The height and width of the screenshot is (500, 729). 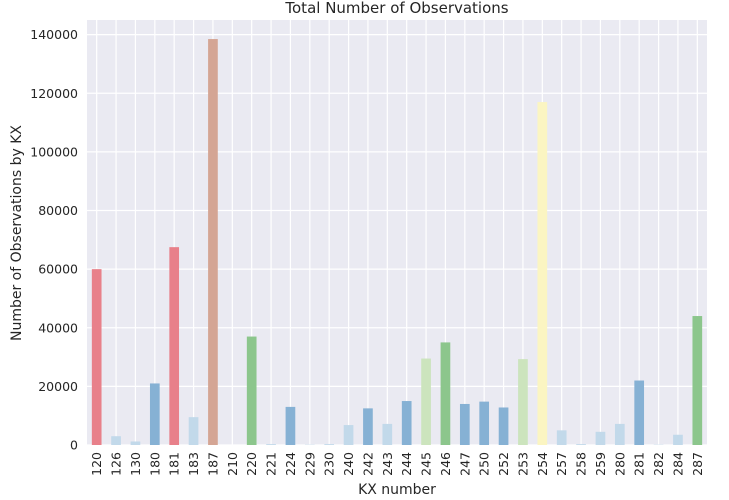 What do you see at coordinates (74, 445) in the screenshot?
I see `y-tick-label: 0` at bounding box center [74, 445].